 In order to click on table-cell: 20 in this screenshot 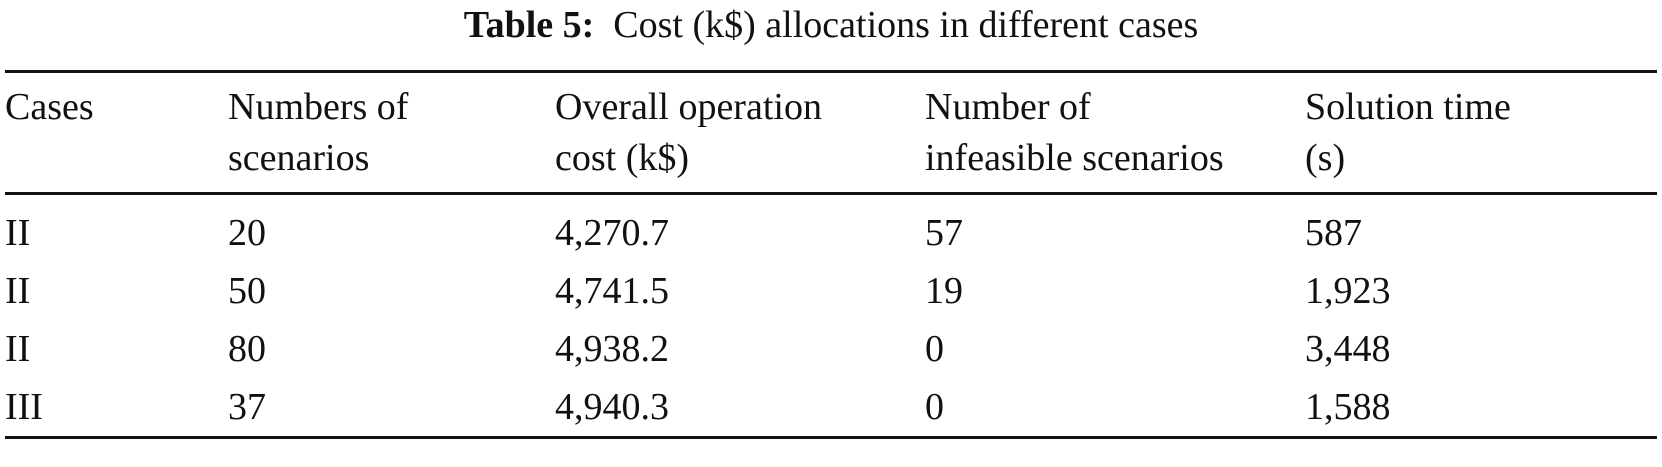, I will do `click(247, 233)`.